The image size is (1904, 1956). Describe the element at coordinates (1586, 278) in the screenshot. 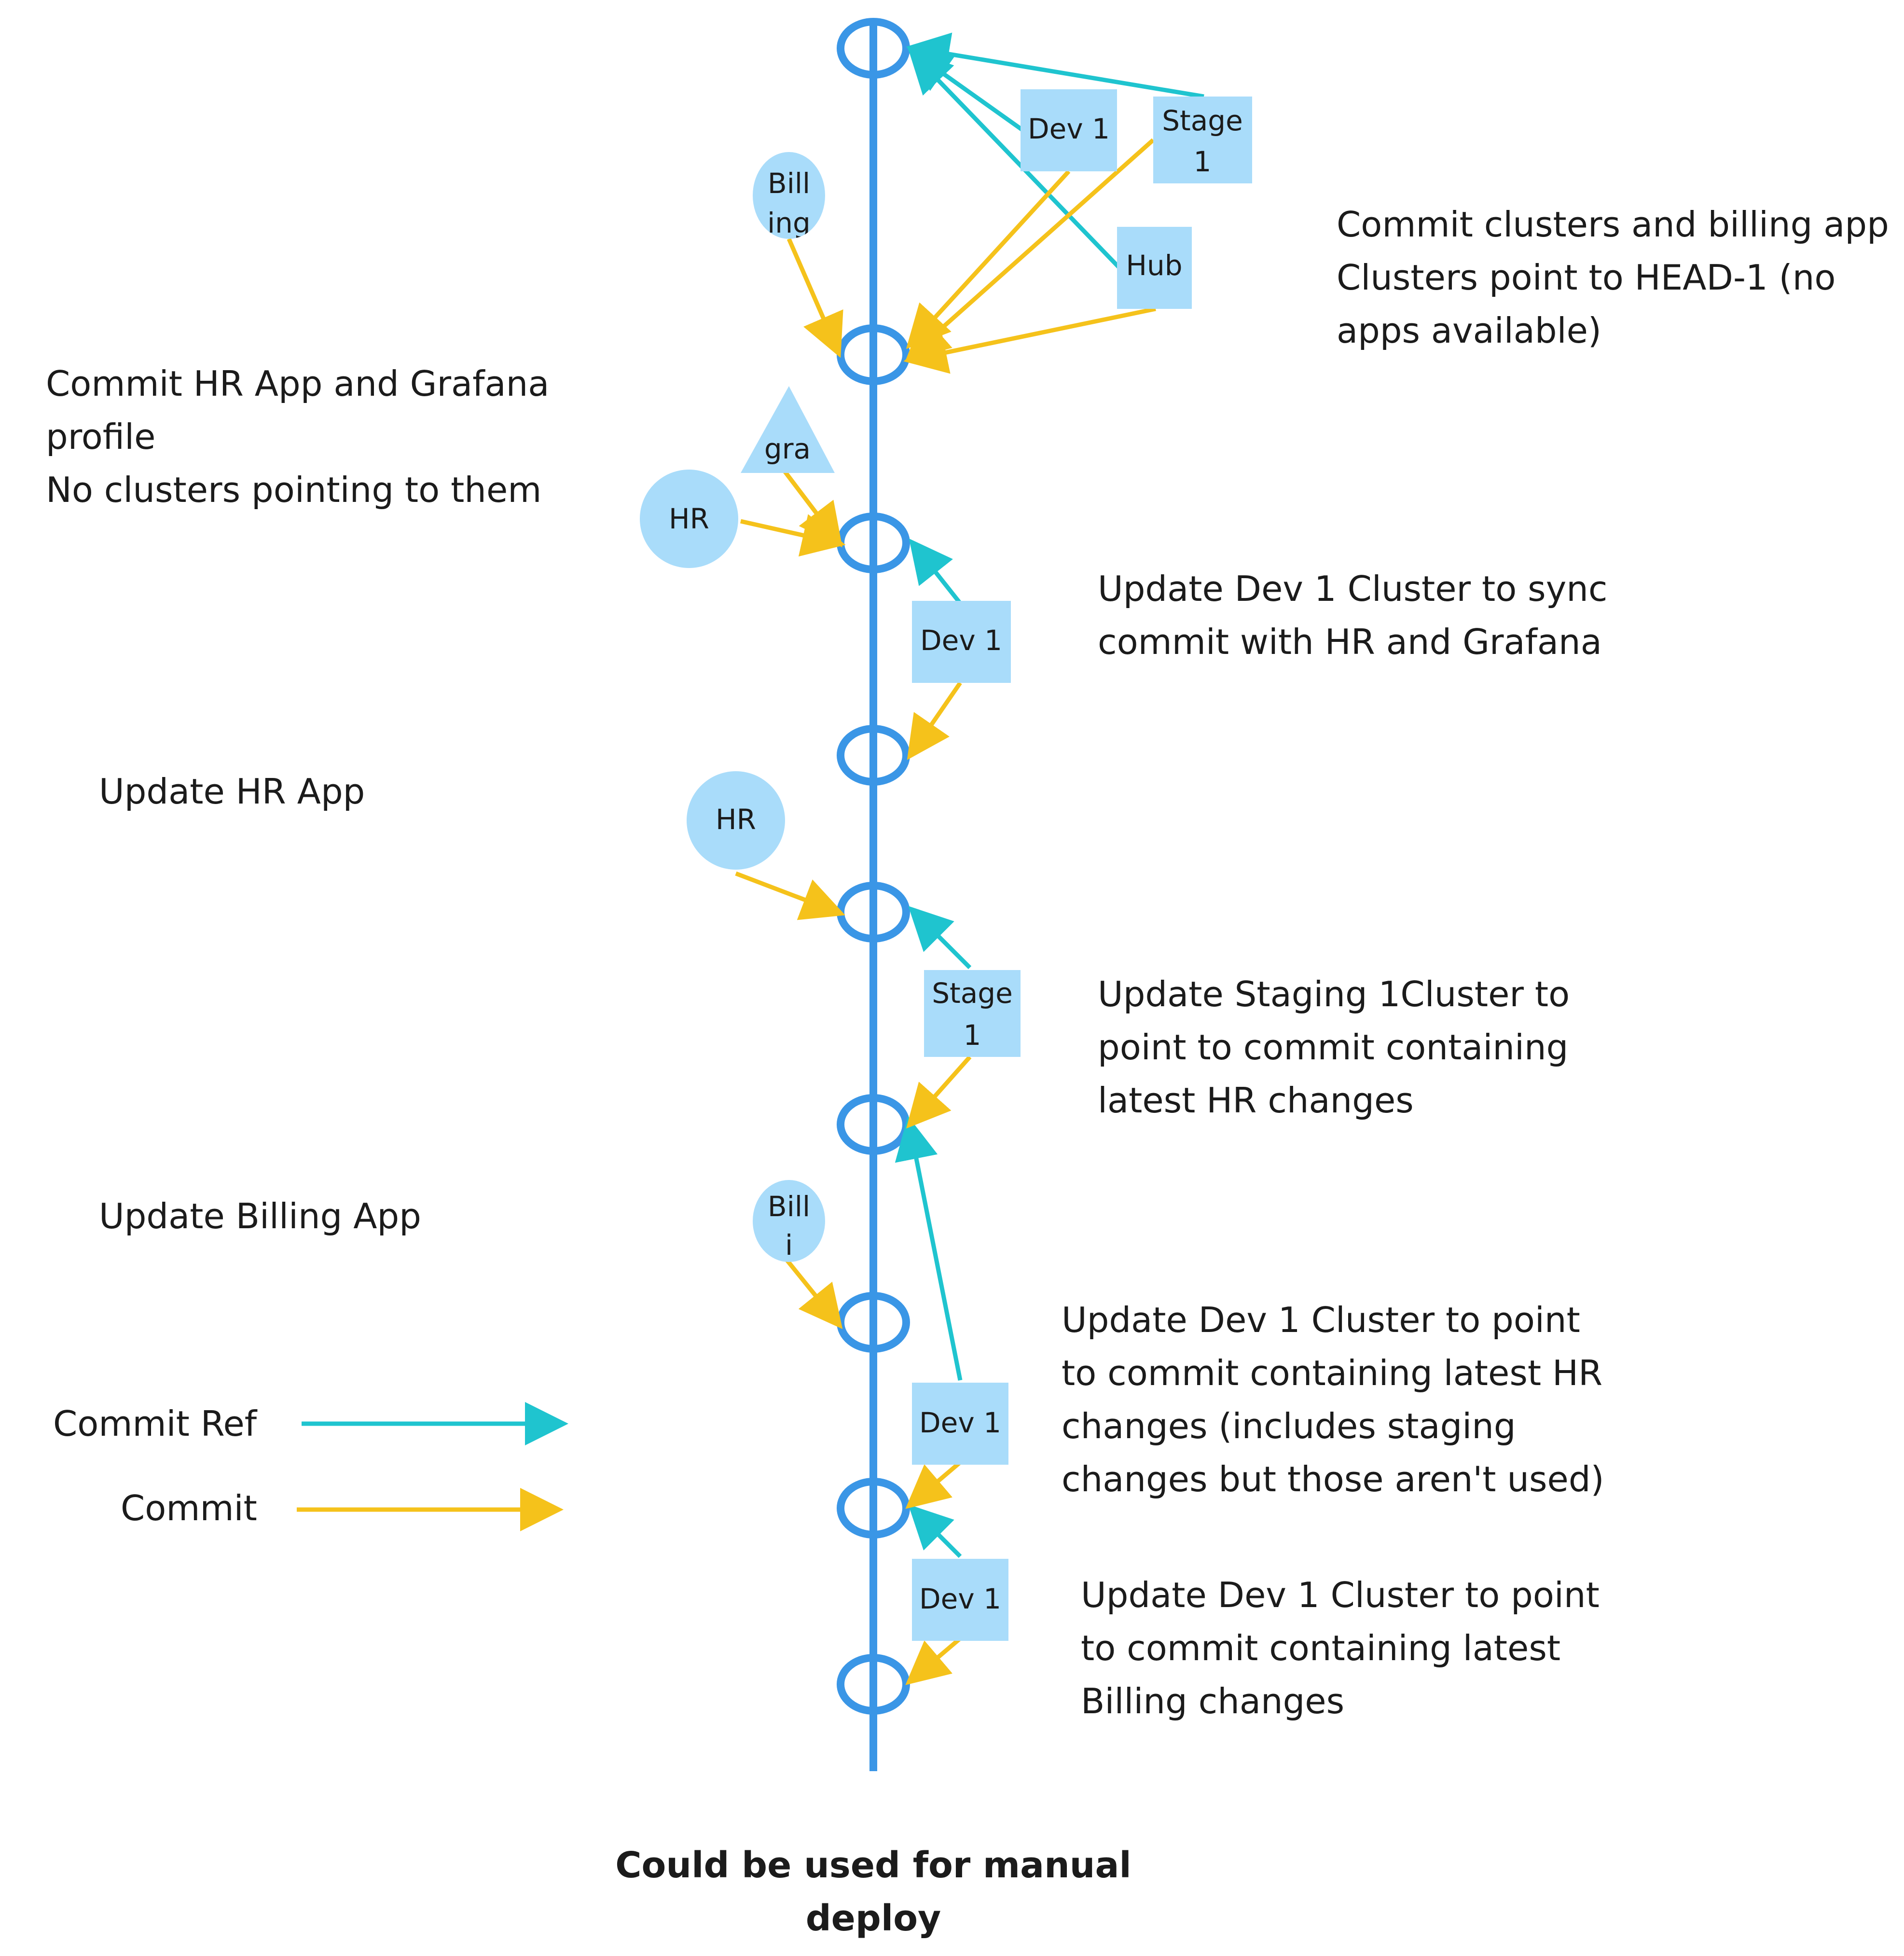

I see `note-commit-clusters-line2: Clusters point to HEAD-1 (no` at that location.